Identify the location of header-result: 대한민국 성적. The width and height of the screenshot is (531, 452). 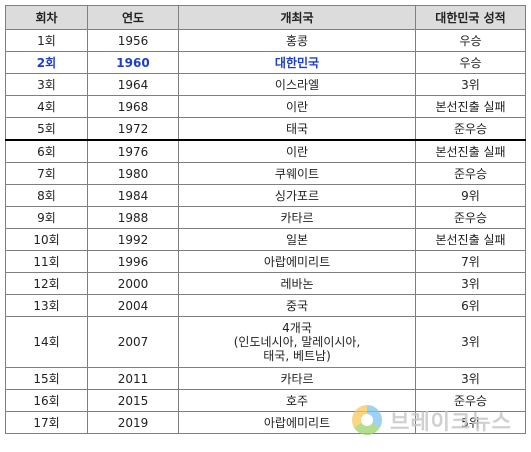
(470, 17).